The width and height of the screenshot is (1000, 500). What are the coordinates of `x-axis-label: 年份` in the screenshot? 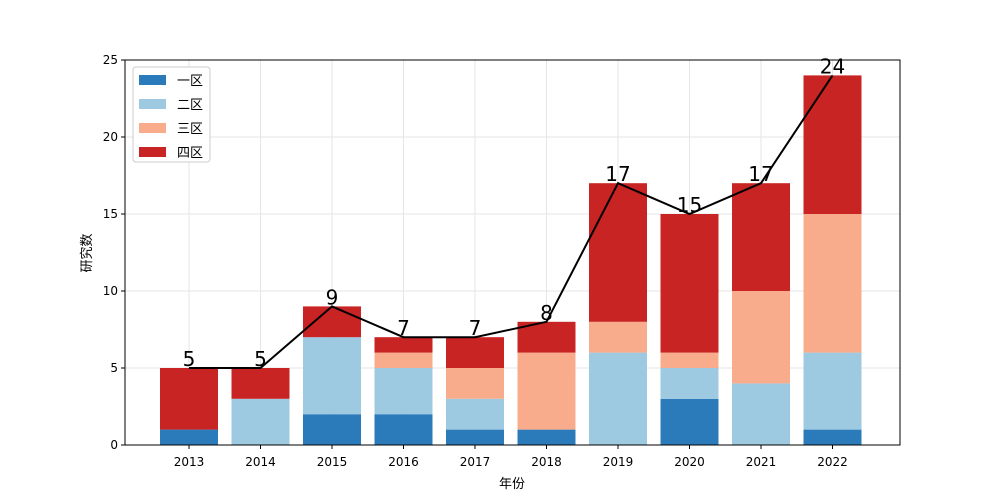 It's located at (512, 484).